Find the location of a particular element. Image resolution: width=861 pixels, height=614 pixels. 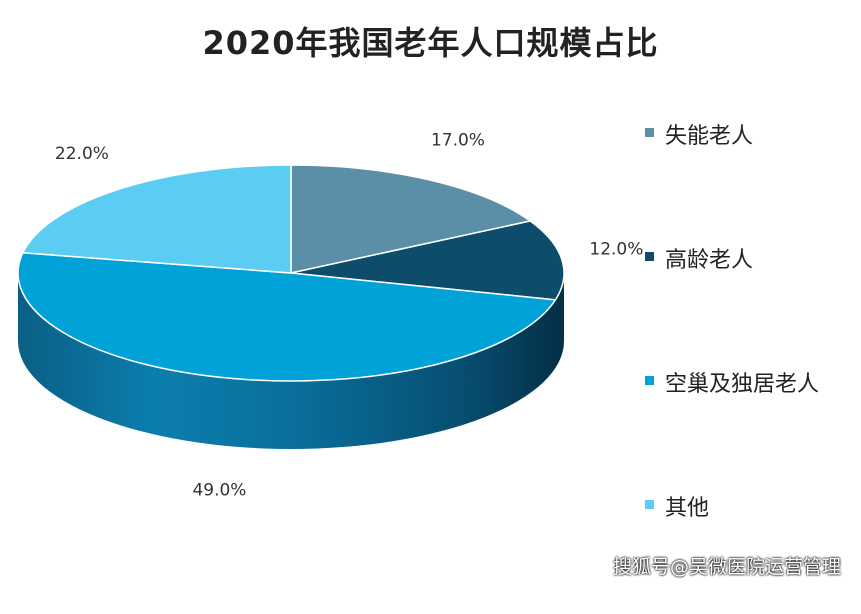

data-label-1: 17.0% is located at coordinates (458, 141).